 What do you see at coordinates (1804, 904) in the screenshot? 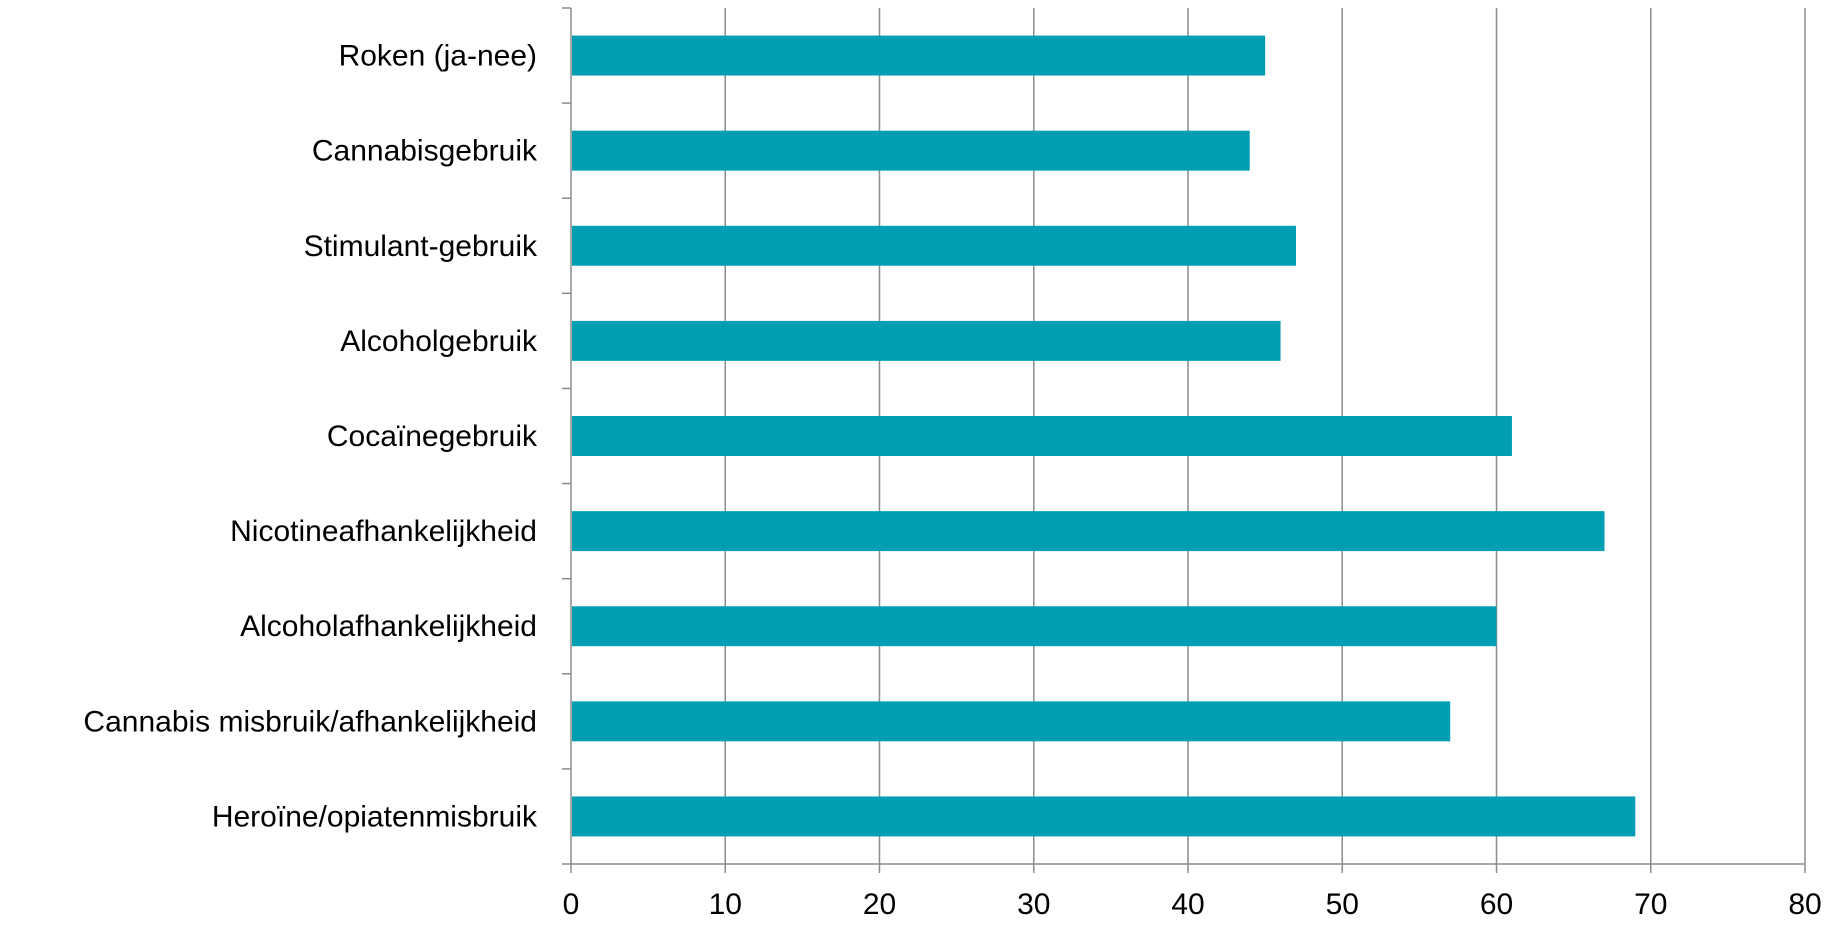
I see `x-tick-label: 80` at bounding box center [1804, 904].